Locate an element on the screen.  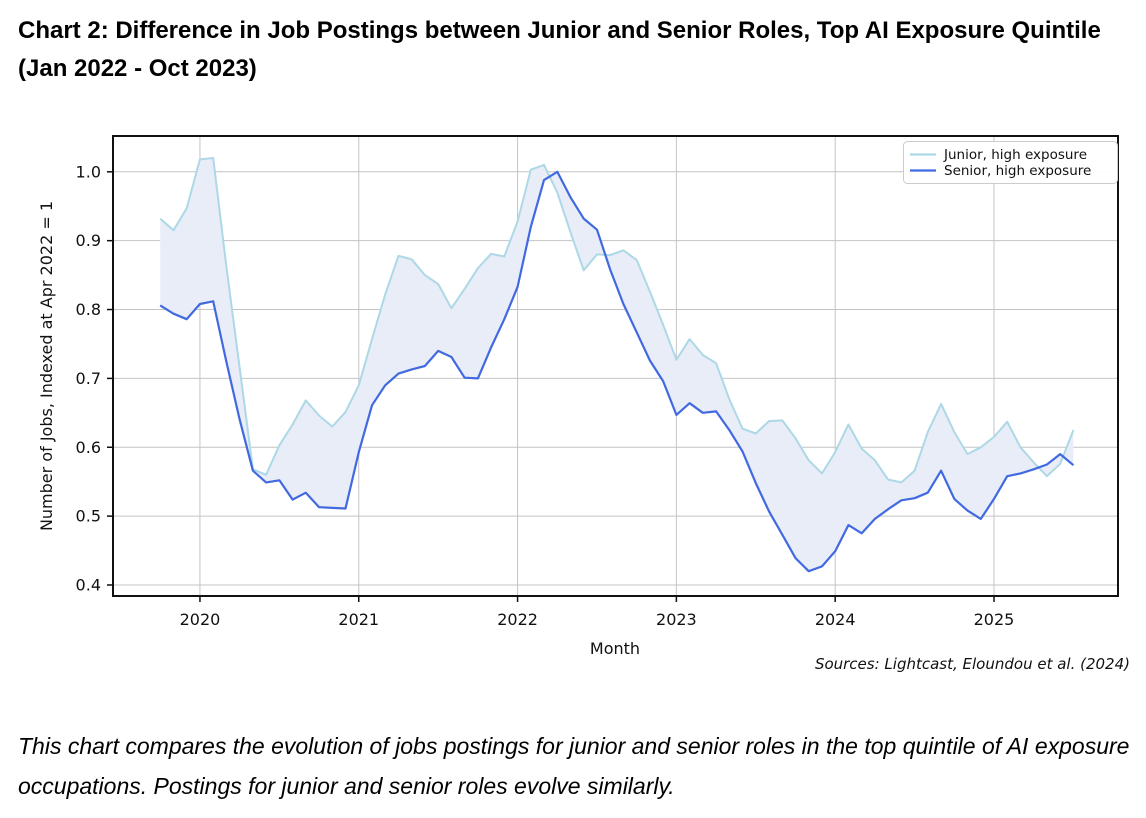
x-tick-label: 2021 is located at coordinates (358, 619).